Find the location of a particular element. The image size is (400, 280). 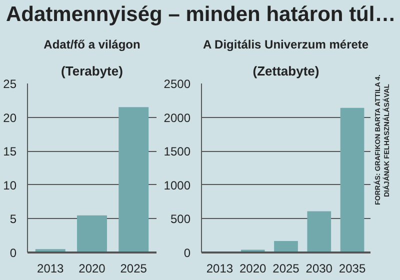

y-tick-label: 15 is located at coordinates (10, 151).